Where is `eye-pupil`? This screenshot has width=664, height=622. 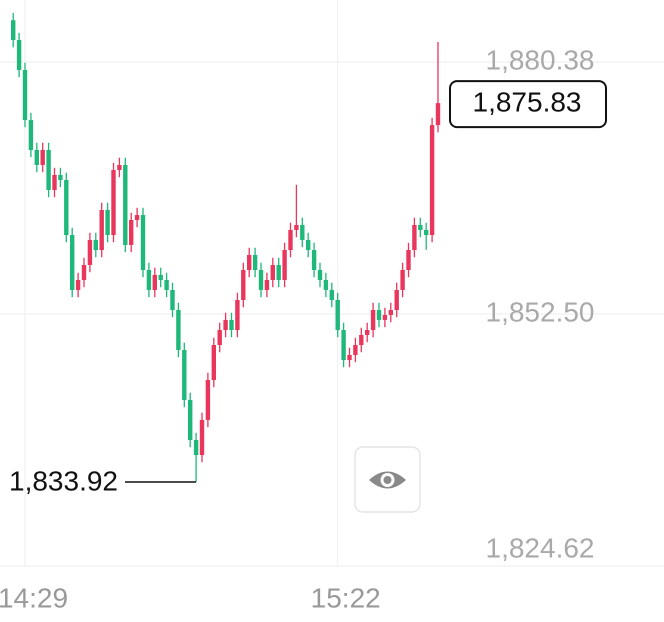
eye-pupil is located at coordinates (387, 480).